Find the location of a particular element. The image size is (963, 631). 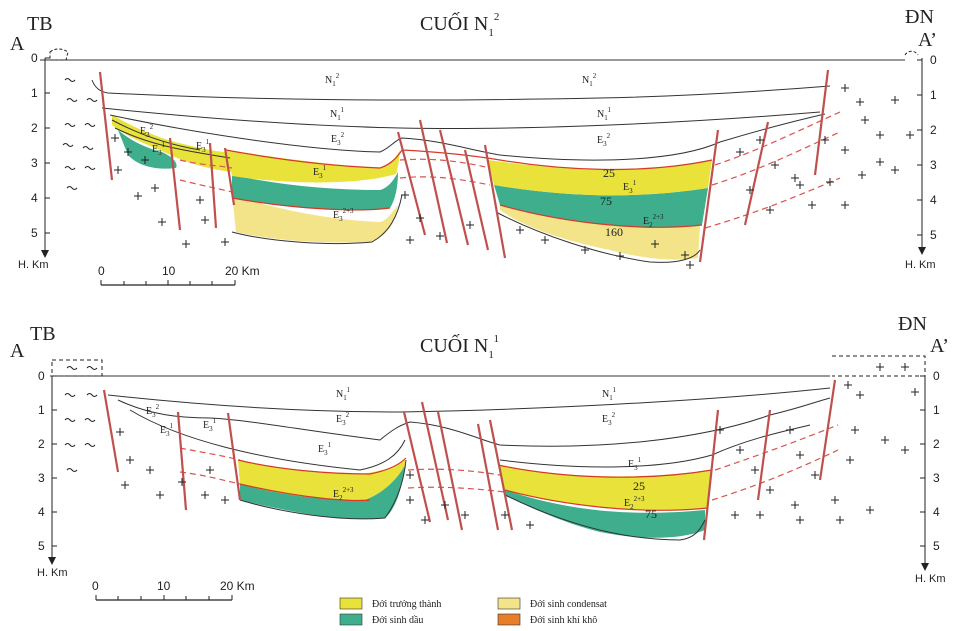

depth-tick-label: 0 is located at coordinates (34, 58).